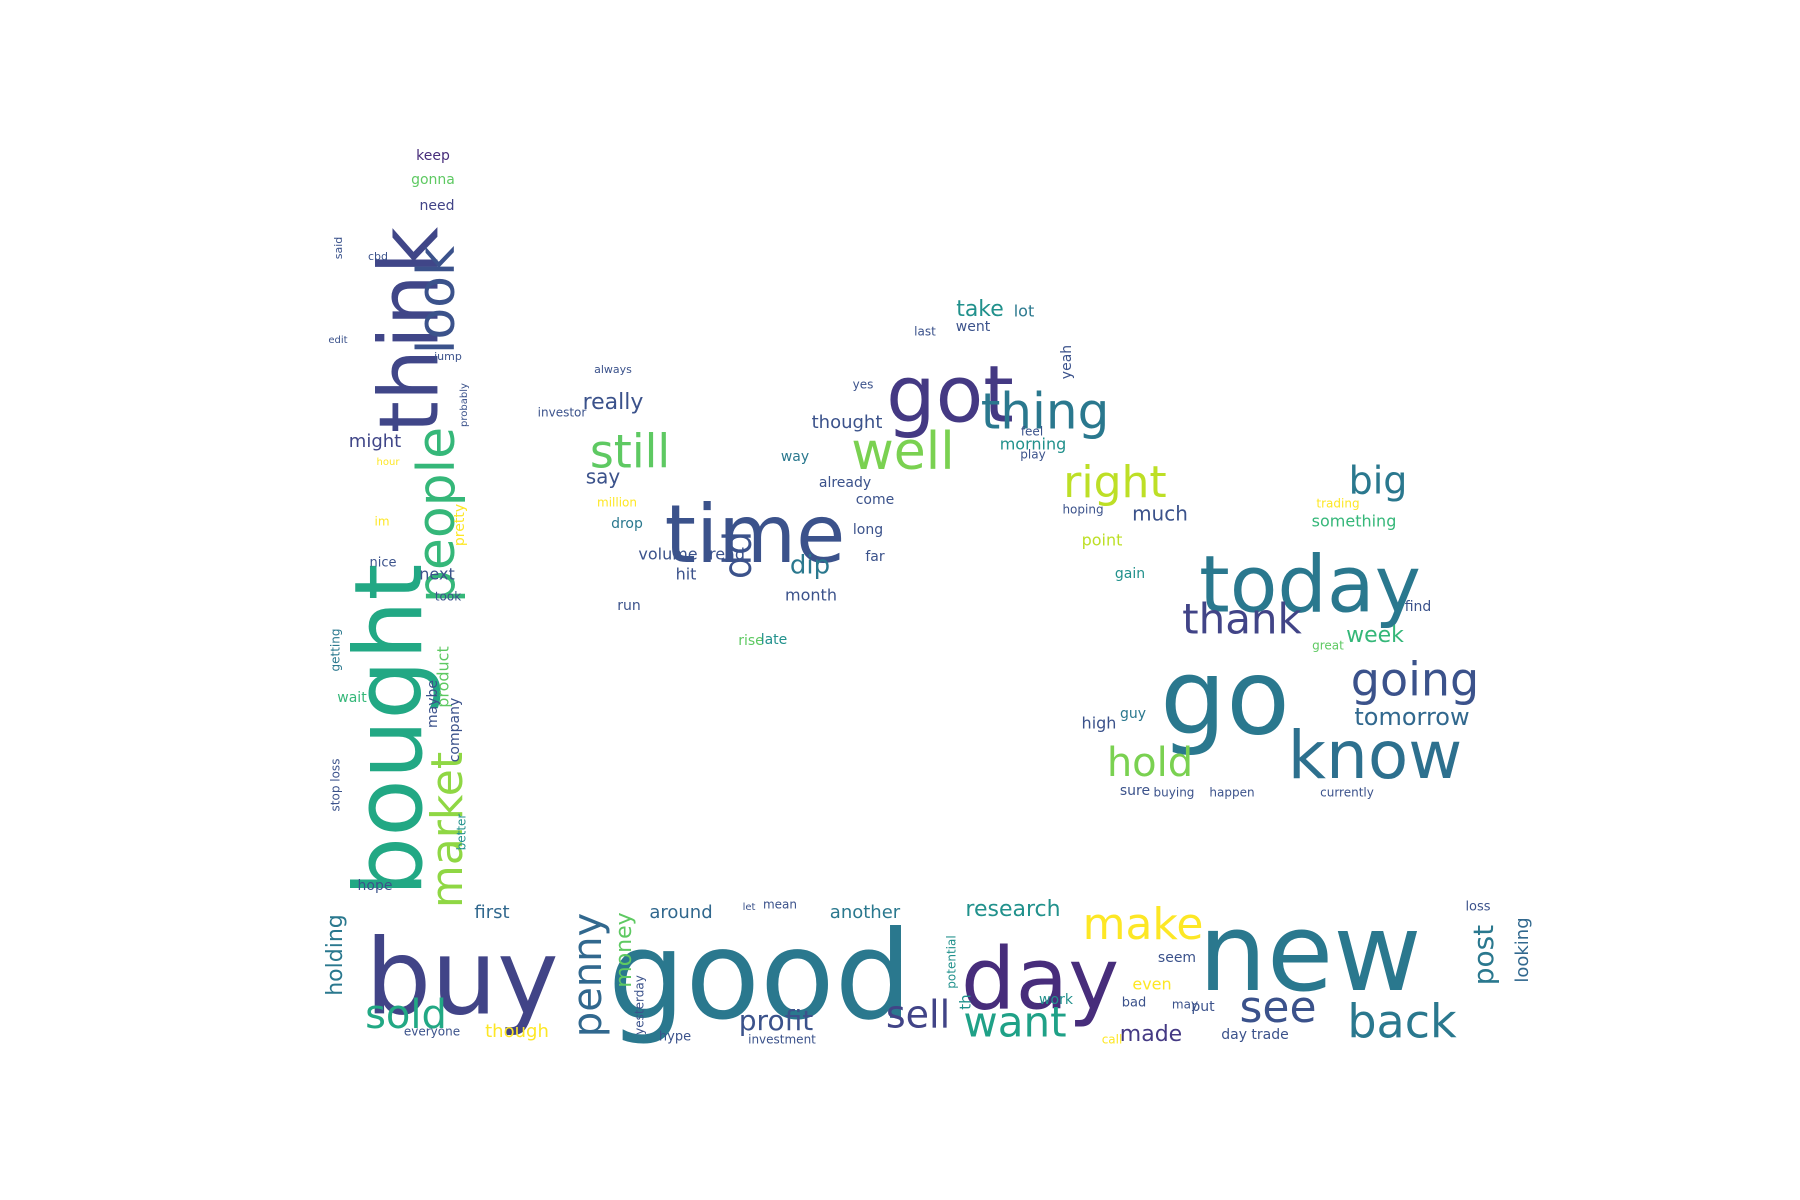  Describe the element at coordinates (1143, 924) in the screenshot. I see `word-make: make` at that location.